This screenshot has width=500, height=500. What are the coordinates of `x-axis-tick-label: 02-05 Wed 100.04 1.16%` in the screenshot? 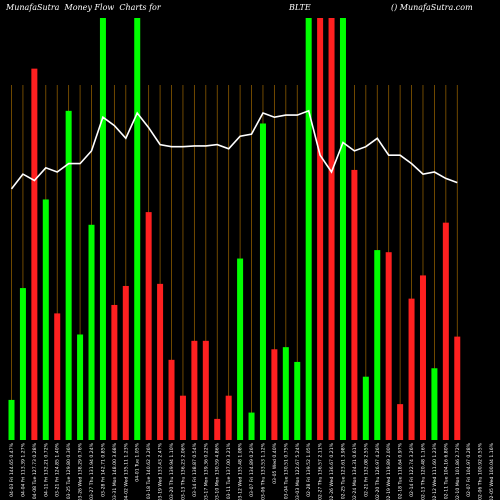 It's located at (492, 471).